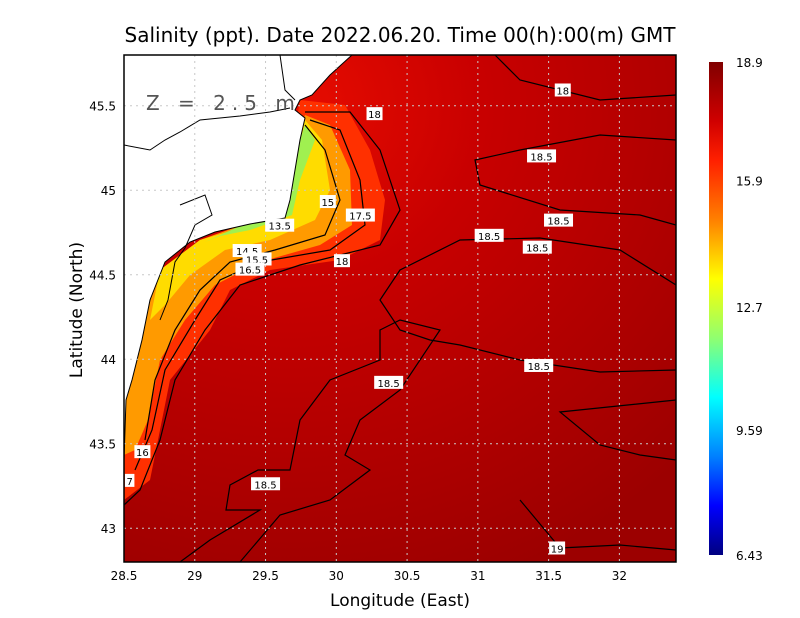 The image size is (800, 618). Describe the element at coordinates (749, 556) in the screenshot. I see `colorbar-tick-label: 6.43` at that location.